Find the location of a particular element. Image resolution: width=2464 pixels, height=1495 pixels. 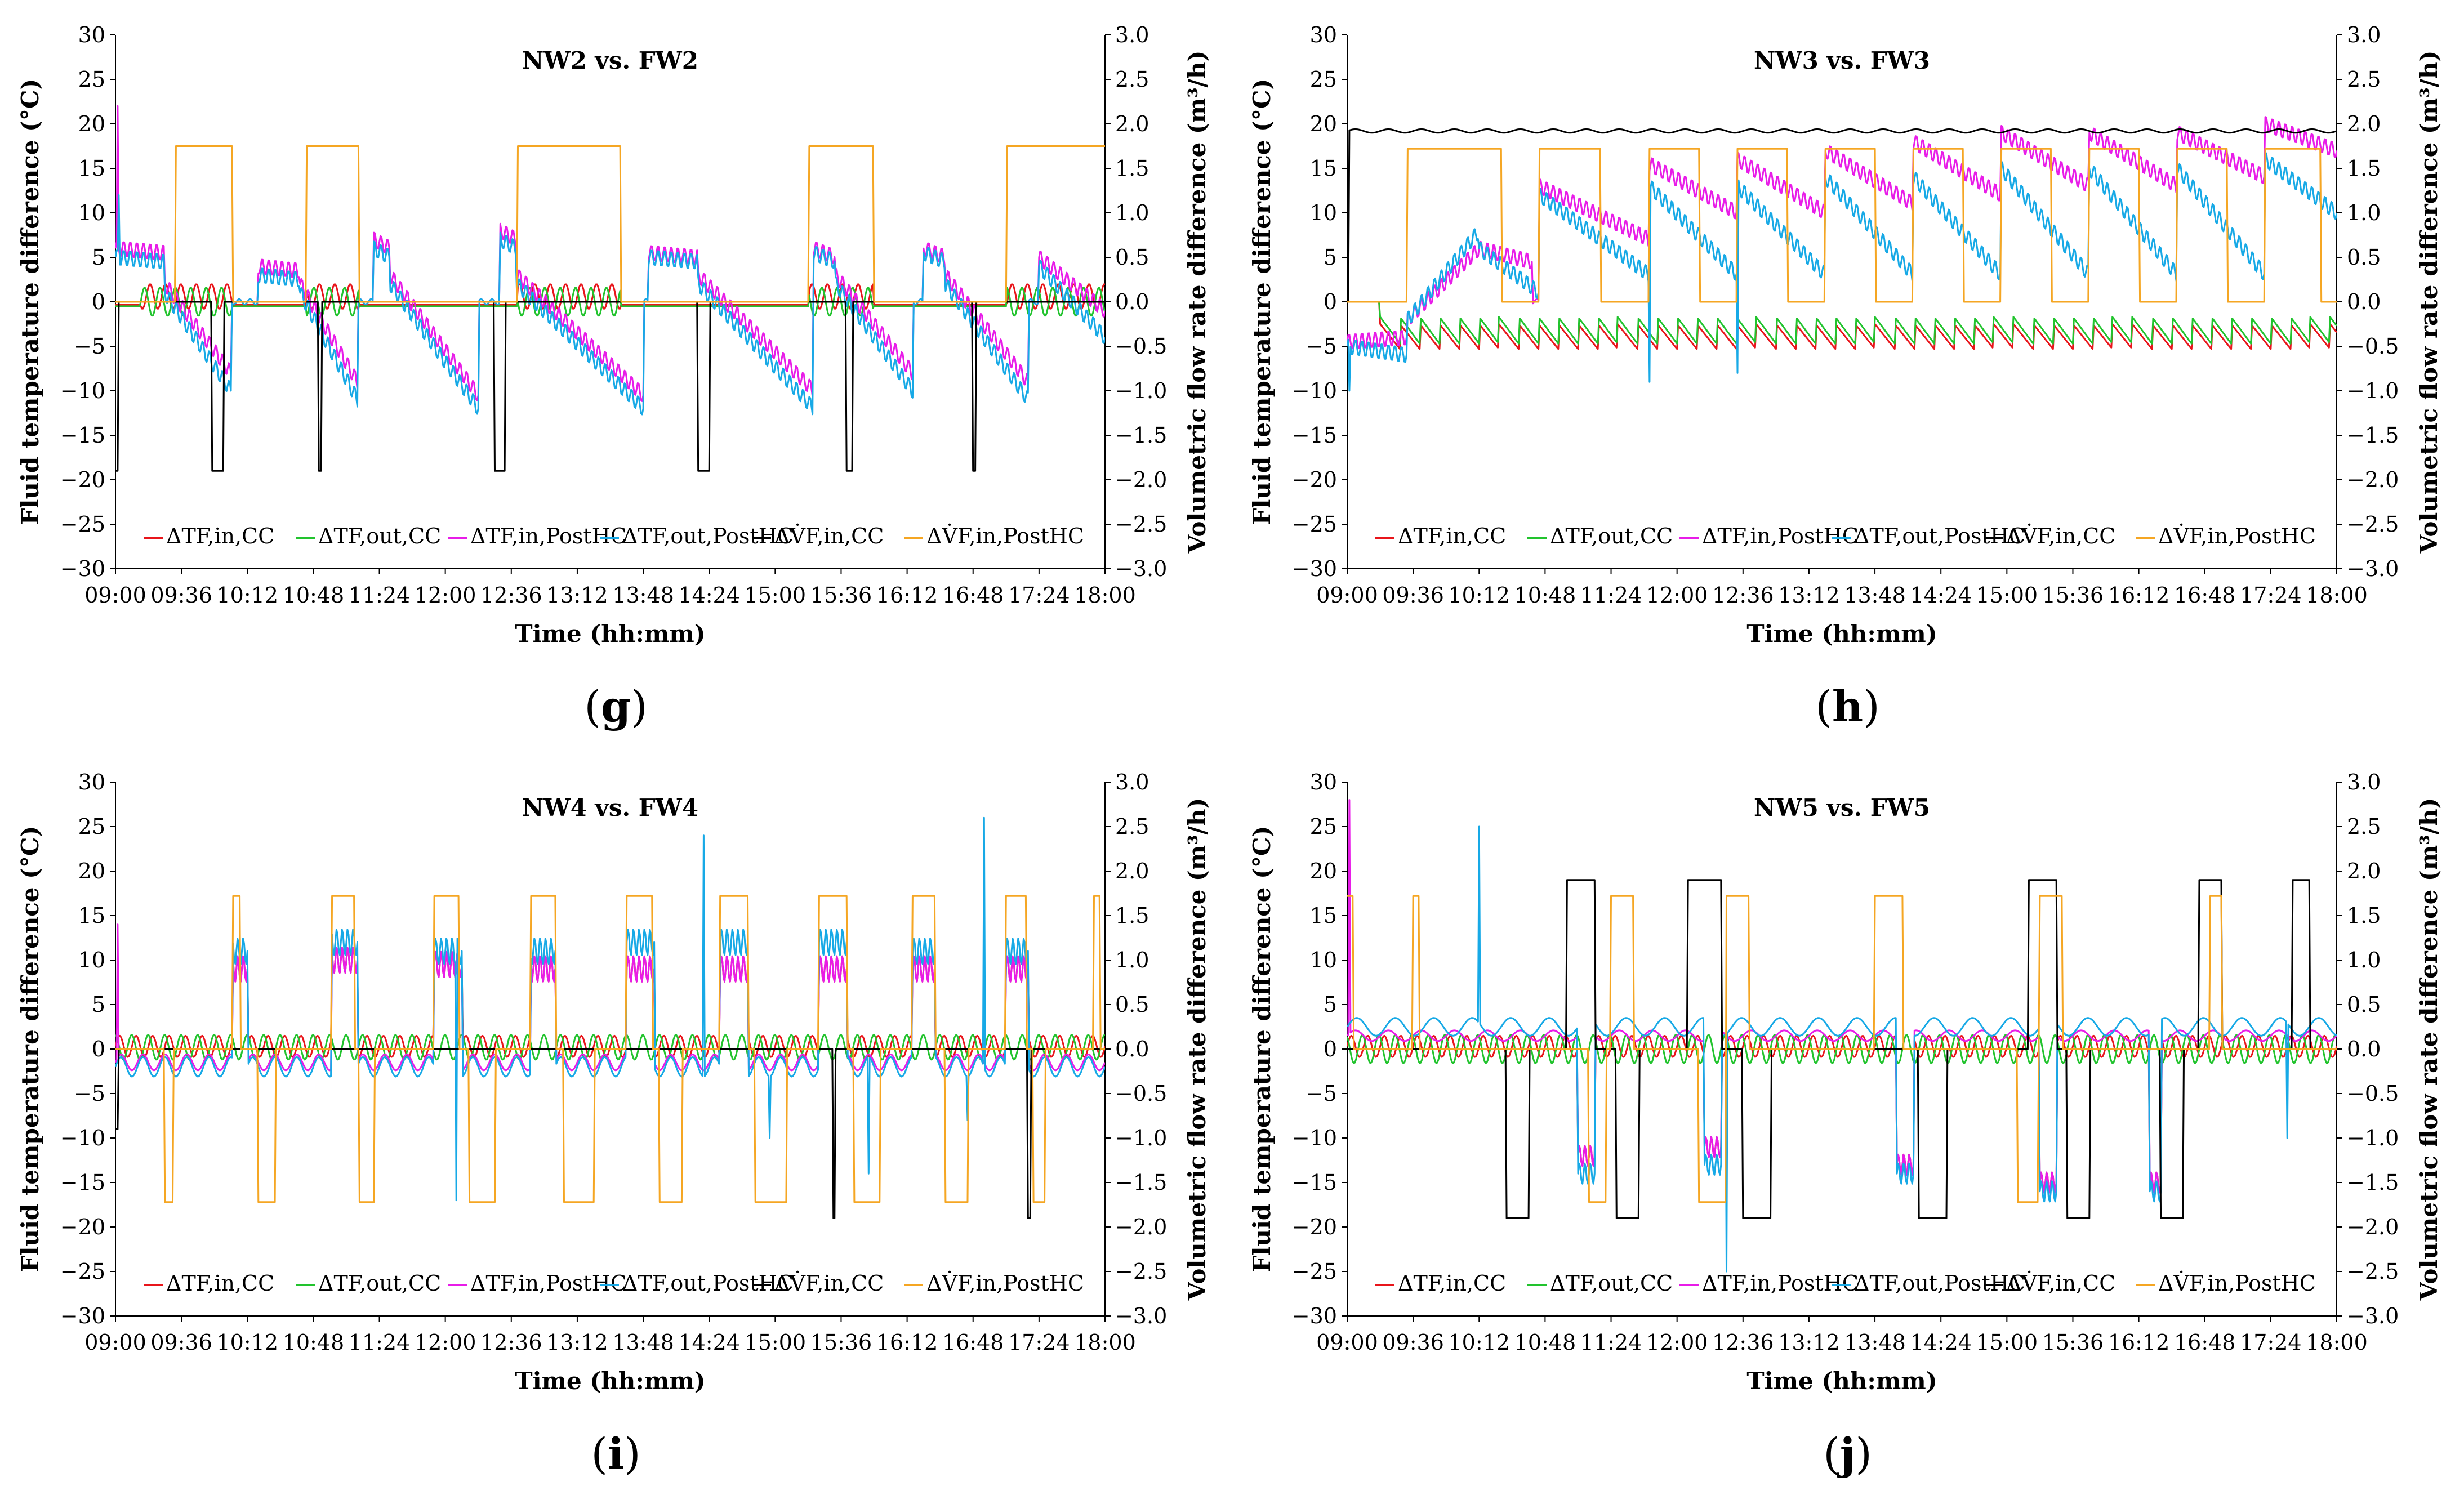

chart-title: NW5 vs. FW5 is located at coordinates (1842, 808).